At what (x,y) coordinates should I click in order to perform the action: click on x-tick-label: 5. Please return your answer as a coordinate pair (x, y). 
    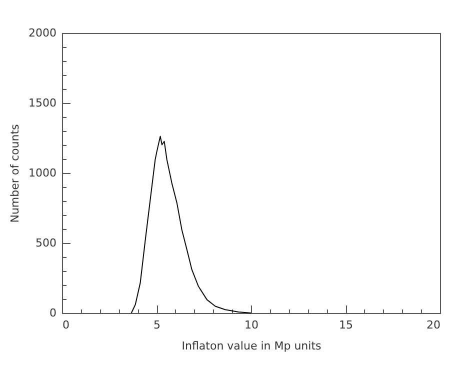
    Looking at the image, I should click on (157, 325).